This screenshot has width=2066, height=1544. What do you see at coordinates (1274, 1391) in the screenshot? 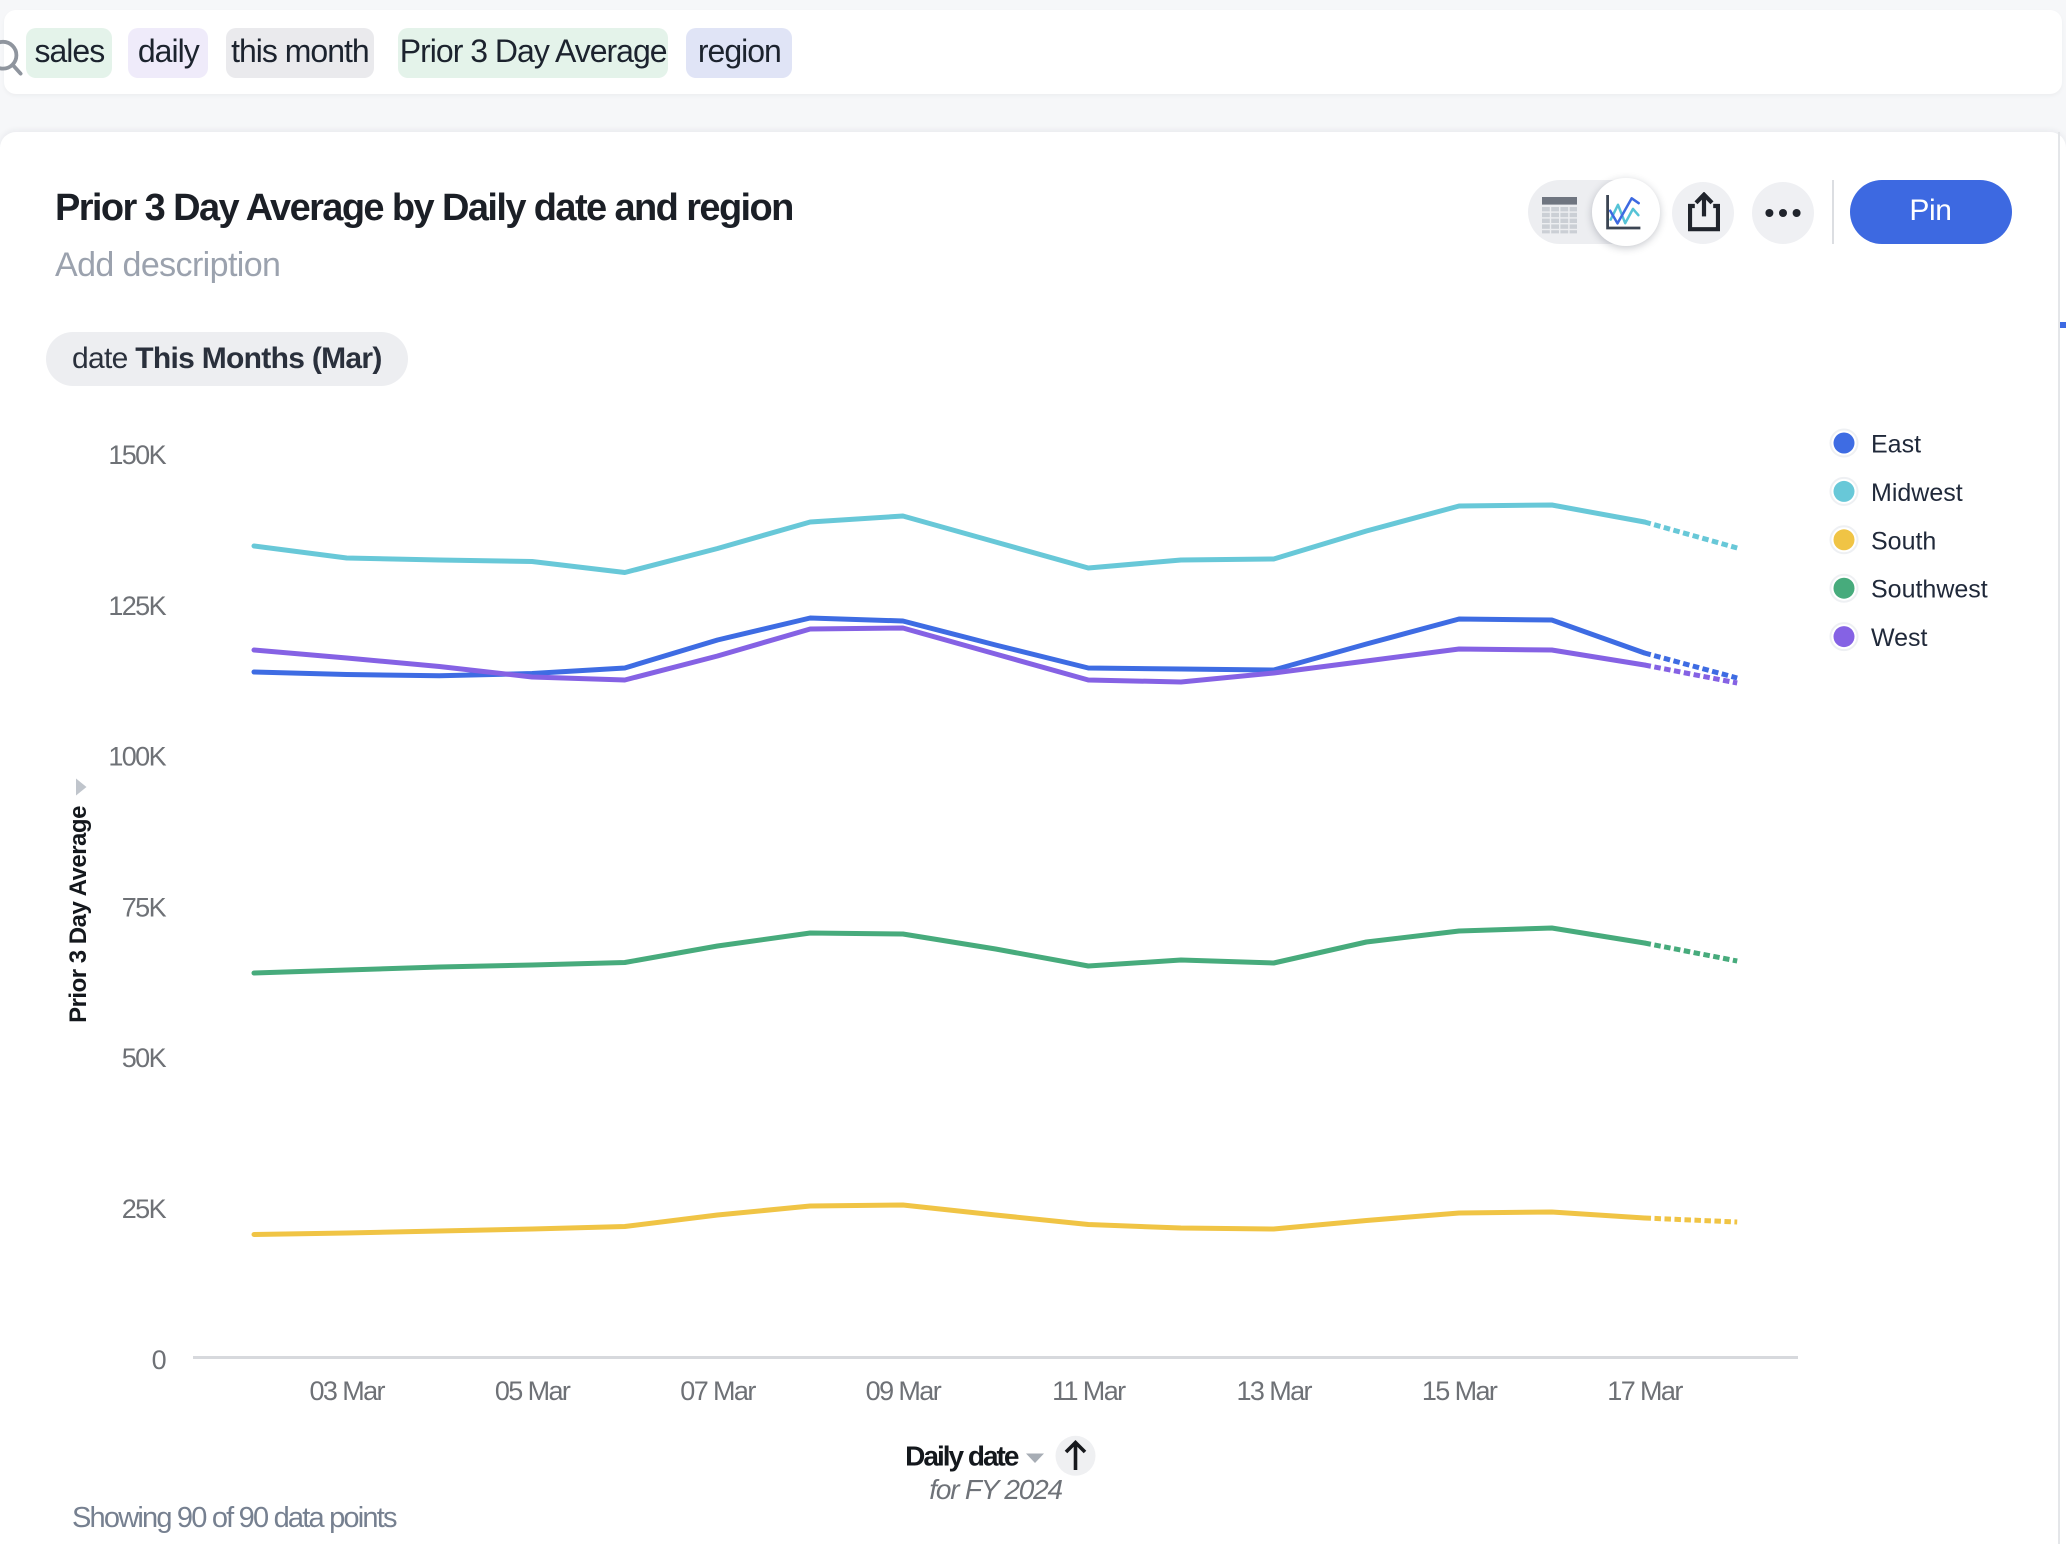
I see `svg-text: 13 Mar` at bounding box center [1274, 1391].